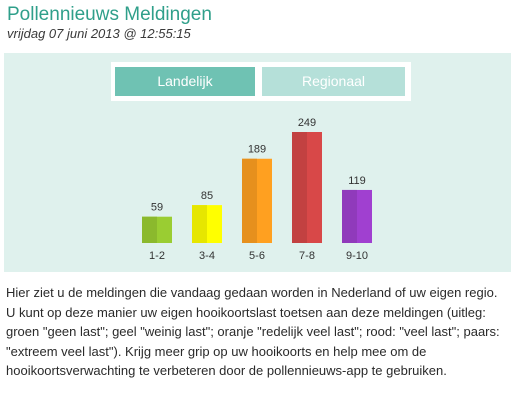  What do you see at coordinates (307, 123) in the screenshot?
I see `bar-value-label: 249` at bounding box center [307, 123].